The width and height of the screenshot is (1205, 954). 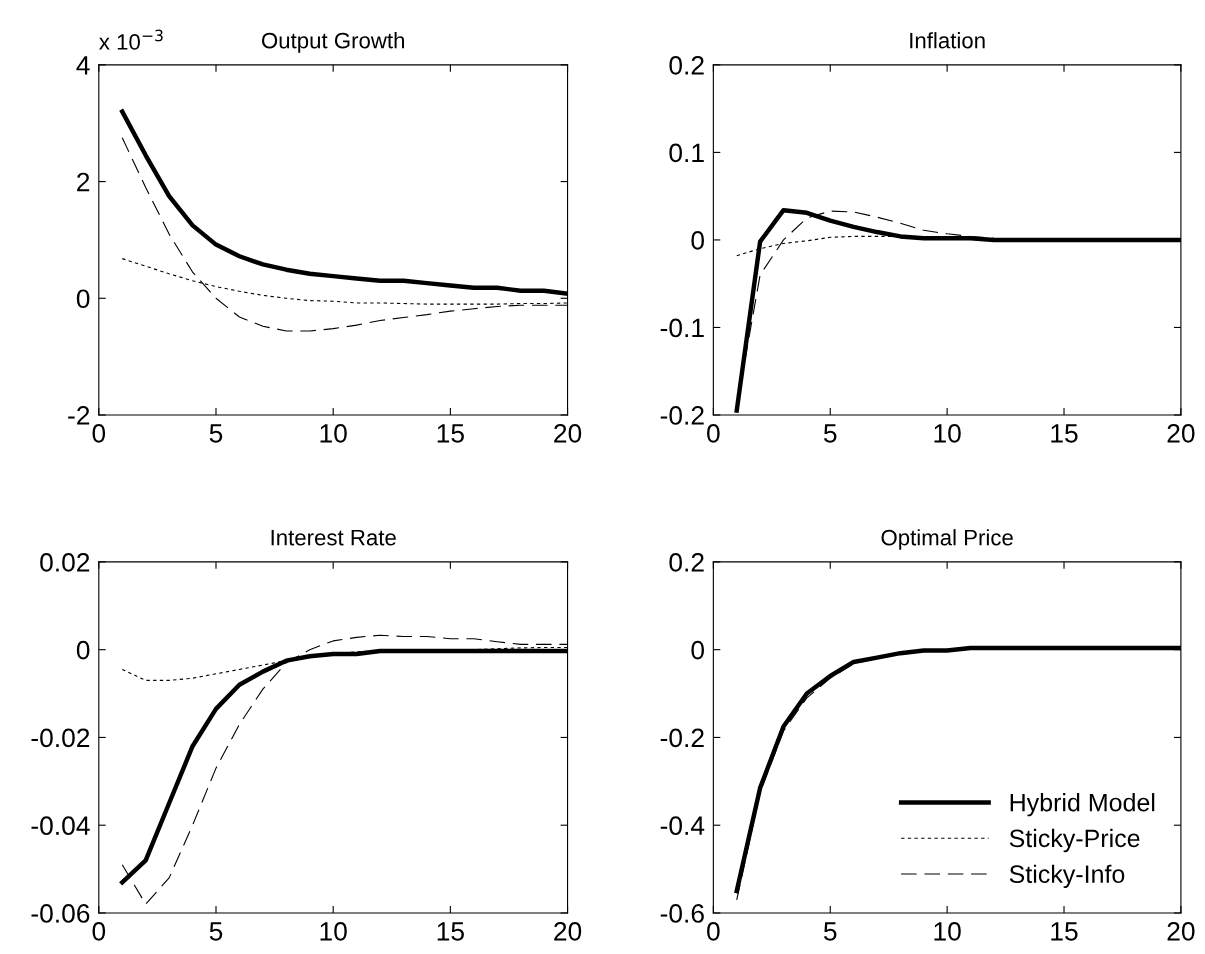 What do you see at coordinates (60, 826) in the screenshot?
I see `y-tick-label: -0.04` at bounding box center [60, 826].